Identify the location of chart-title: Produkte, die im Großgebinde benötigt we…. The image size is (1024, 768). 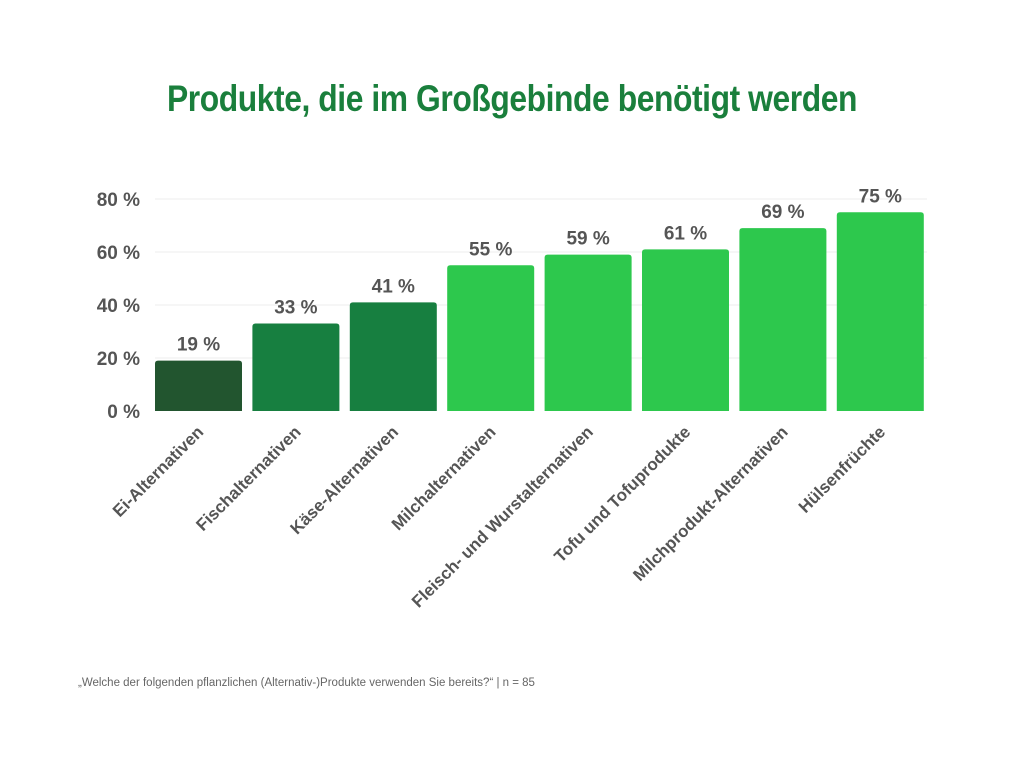
(512, 98).